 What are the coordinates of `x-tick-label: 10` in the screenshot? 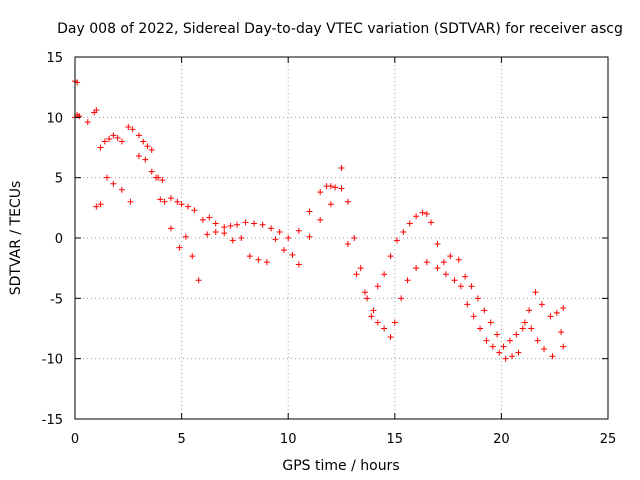 It's located at (288, 439).